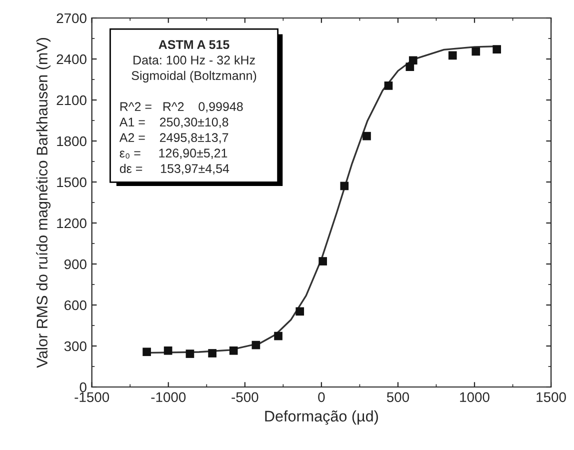 The image size is (574, 450). I want to click on annotation: A1 = 250,30±10,8, so click(173, 123).